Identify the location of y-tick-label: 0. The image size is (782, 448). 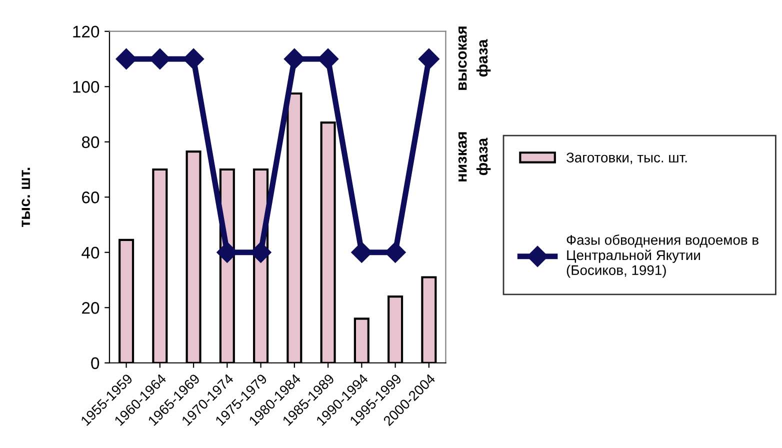
(95, 363).